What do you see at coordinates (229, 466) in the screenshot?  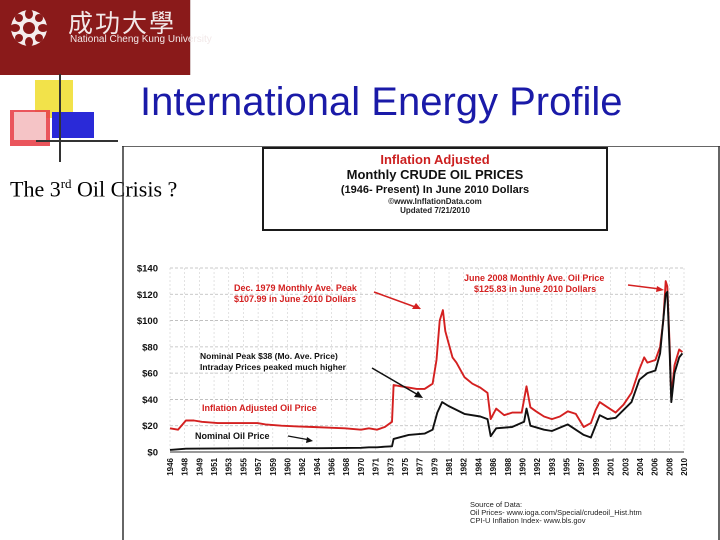 I see `x-tick-label: 1953` at bounding box center [229, 466].